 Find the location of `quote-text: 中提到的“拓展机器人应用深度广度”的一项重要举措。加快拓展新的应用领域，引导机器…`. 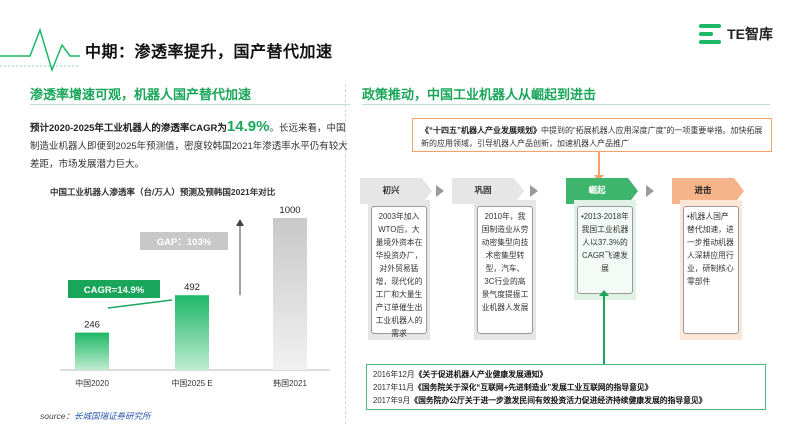

quote-text: 中提到的“拓展机器人应用深度广度”的一项重要举措。加快拓展新的应用领域，引导机器… is located at coordinates (592, 137).